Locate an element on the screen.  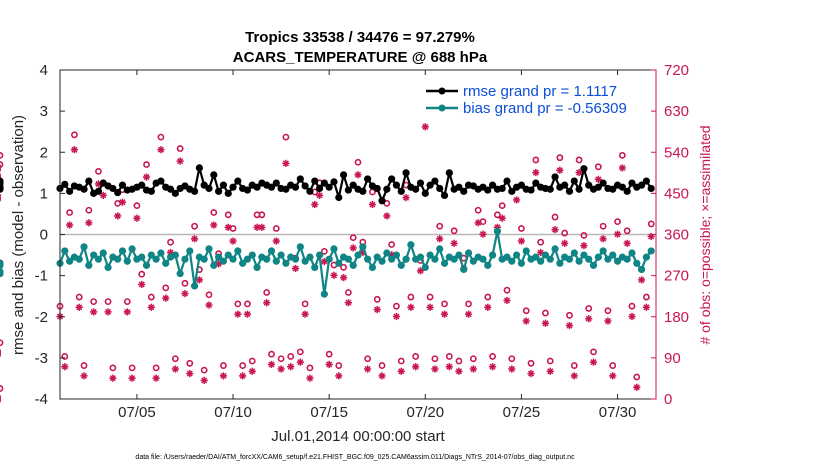
y-axis-right-label: # of obs: o=possible; ×=assimilated is located at coordinates (705, 234).